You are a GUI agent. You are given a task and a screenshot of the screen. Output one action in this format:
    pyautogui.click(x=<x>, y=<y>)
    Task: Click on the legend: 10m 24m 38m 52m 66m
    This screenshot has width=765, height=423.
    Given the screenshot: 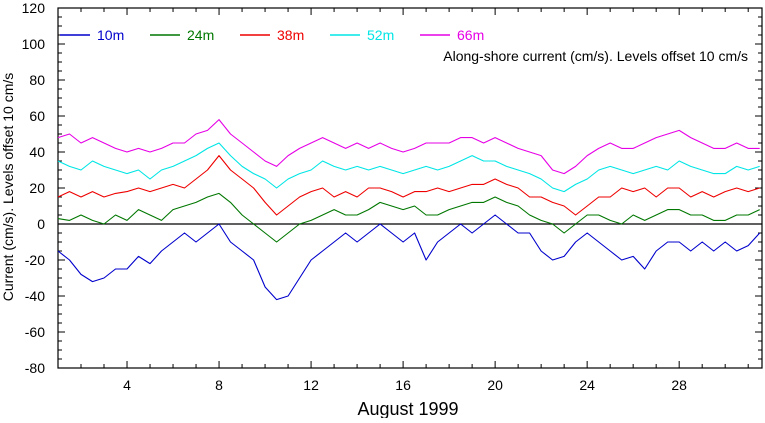 What is the action you would take?
    pyautogui.click(x=272, y=35)
    